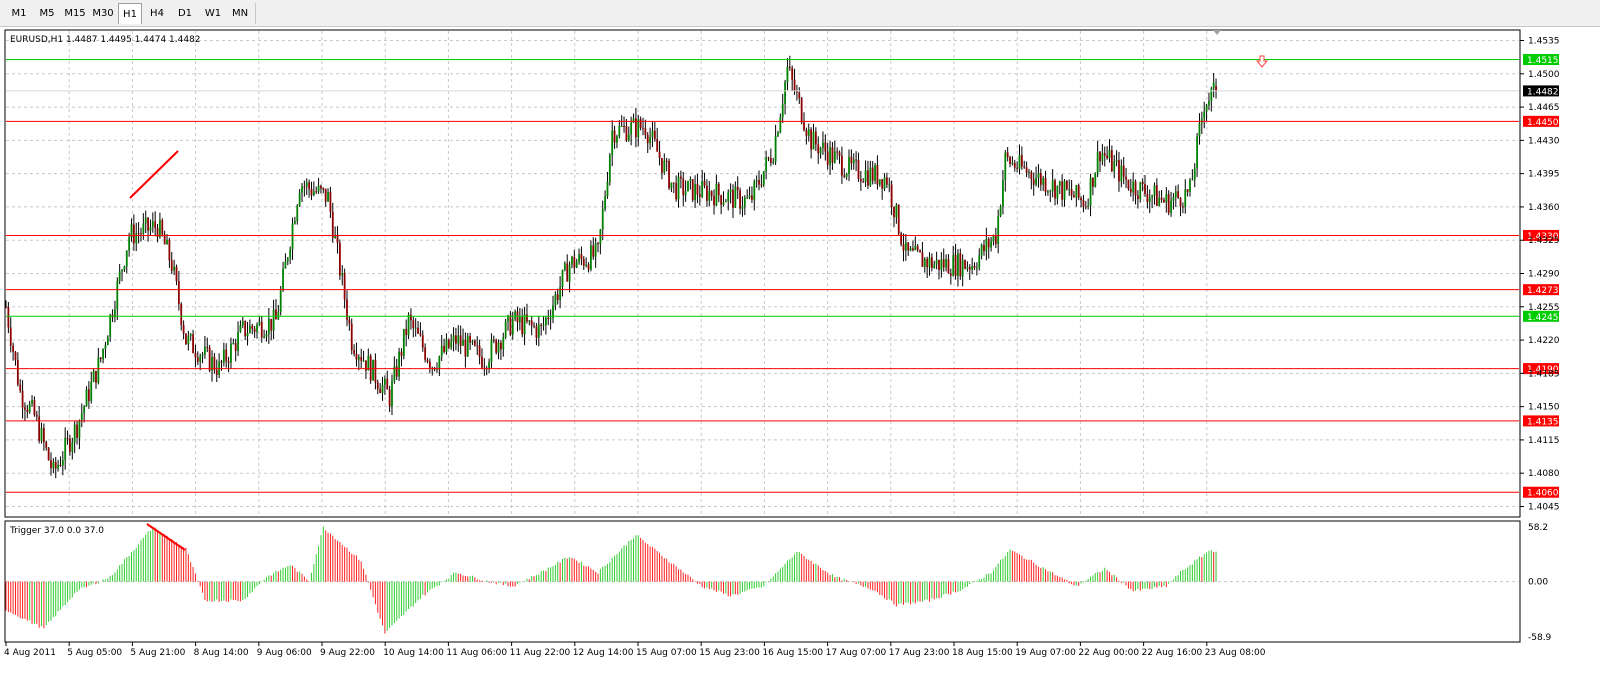 This screenshot has width=1600, height=677. I want to click on timeframe-toolbar: M1 M5 M15 M30 H1 H4 D1 W1 MN, so click(800, 13).